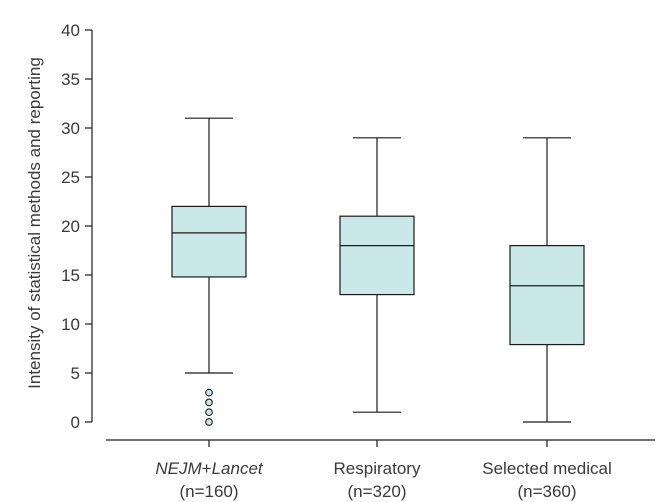  I want to click on y-axis: 0 5 10 15 20 25 30 35 40, so click(77, 226).